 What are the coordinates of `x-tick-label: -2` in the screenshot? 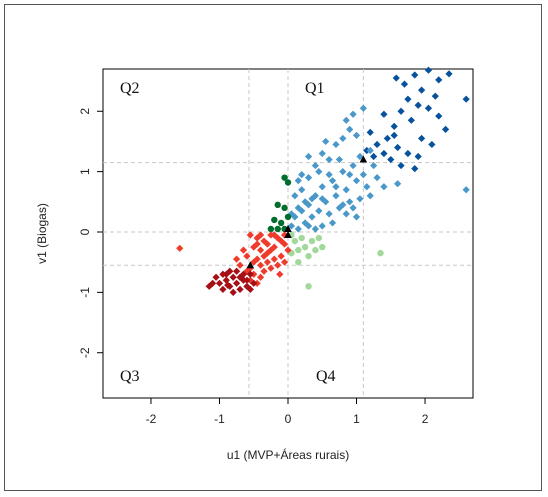 It's located at (151, 419).